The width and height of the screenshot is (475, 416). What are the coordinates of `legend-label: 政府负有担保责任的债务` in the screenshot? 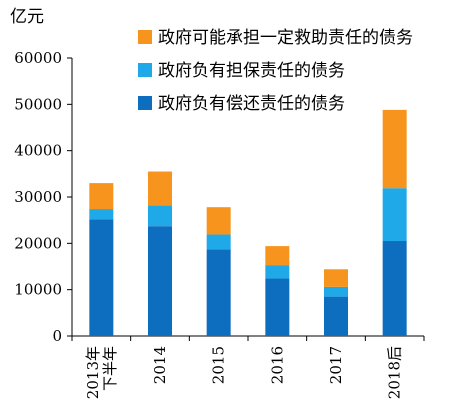 It's located at (251, 71).